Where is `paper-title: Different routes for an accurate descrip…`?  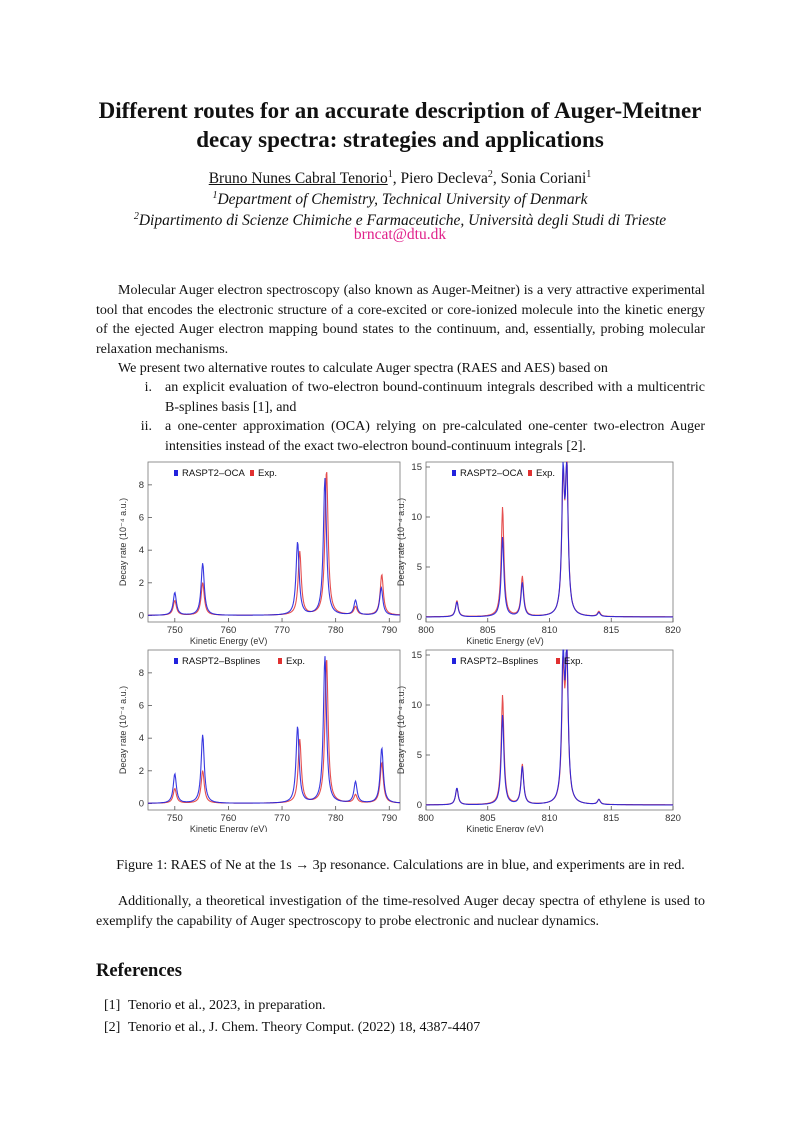 paper-title: Different routes for an accurate descrip… is located at coordinates (400, 125).